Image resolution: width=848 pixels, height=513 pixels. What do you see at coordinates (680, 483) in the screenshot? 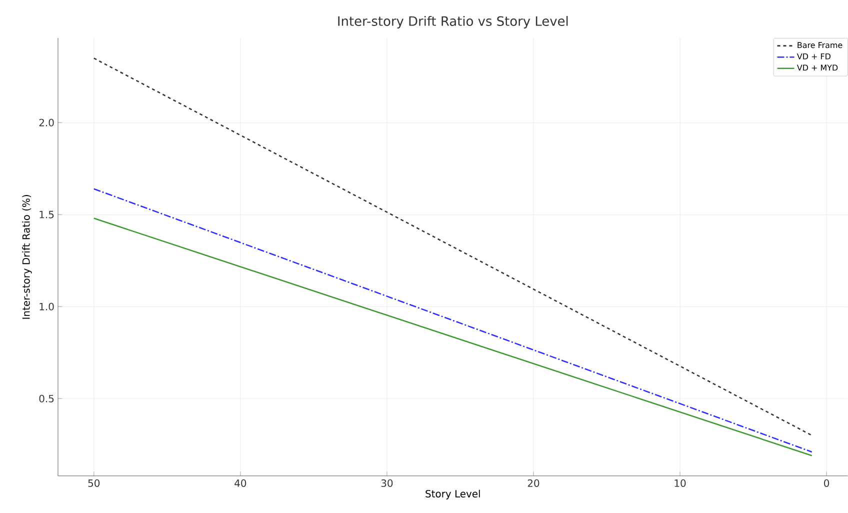
I see `x-tick-label: 10` at bounding box center [680, 483].